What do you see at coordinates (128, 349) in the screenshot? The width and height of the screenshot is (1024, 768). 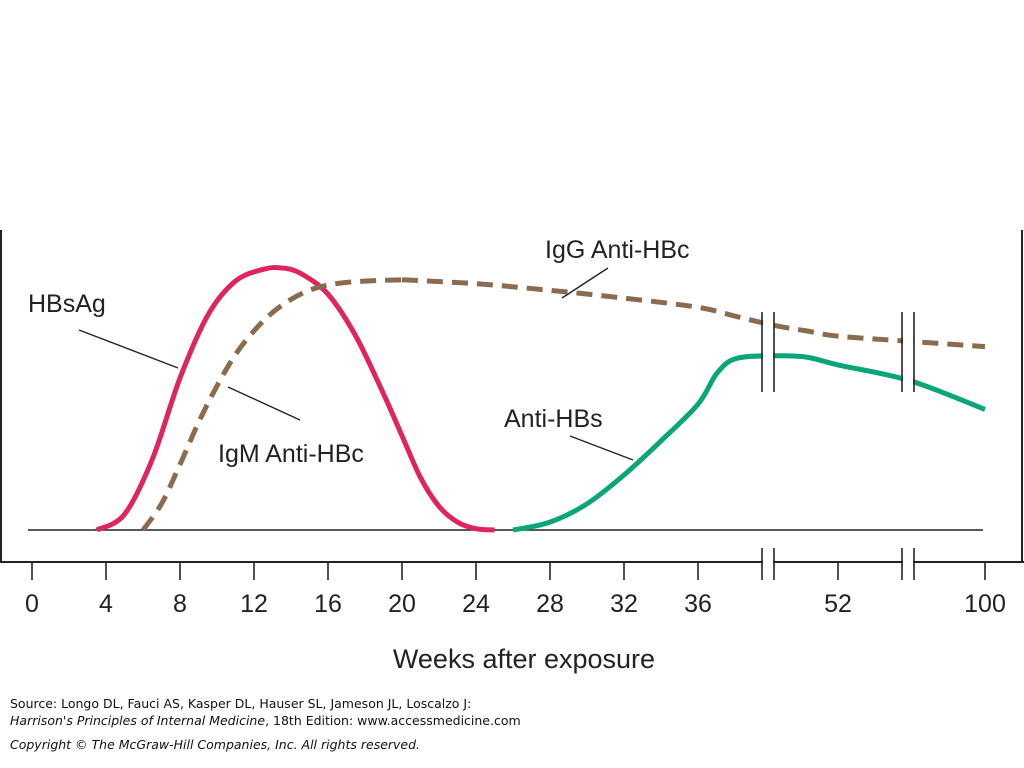 I see `hbsag-leader` at bounding box center [128, 349].